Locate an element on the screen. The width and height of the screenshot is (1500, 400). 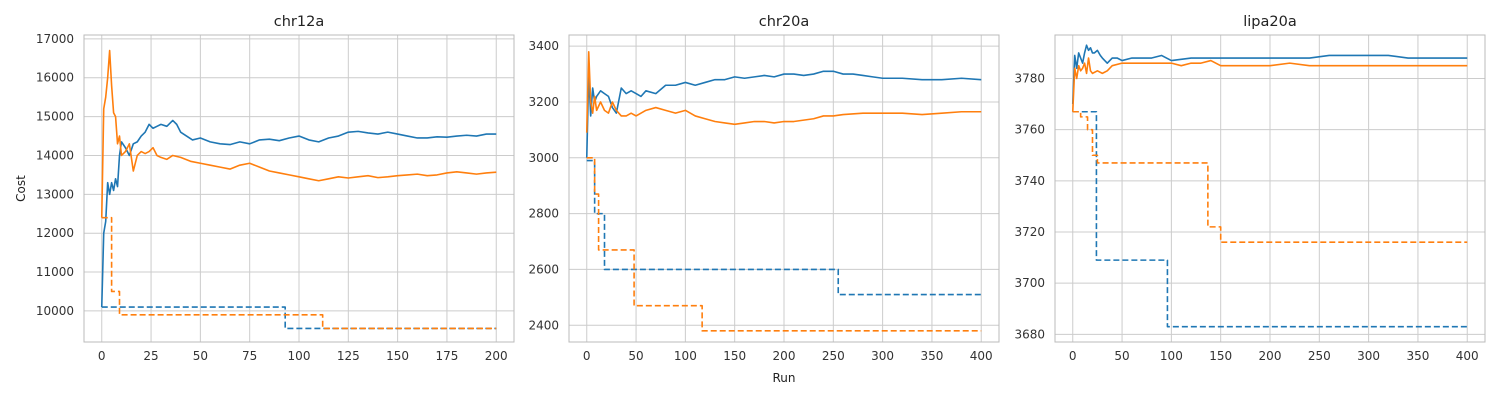
y-tick-label: 3740 is located at coordinates (1029, 181).